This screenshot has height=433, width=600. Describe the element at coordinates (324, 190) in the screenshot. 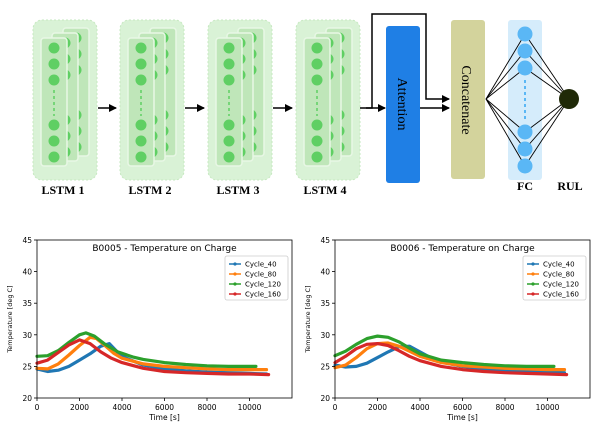

I see `lstm-label-4: LSTM 4` at that location.